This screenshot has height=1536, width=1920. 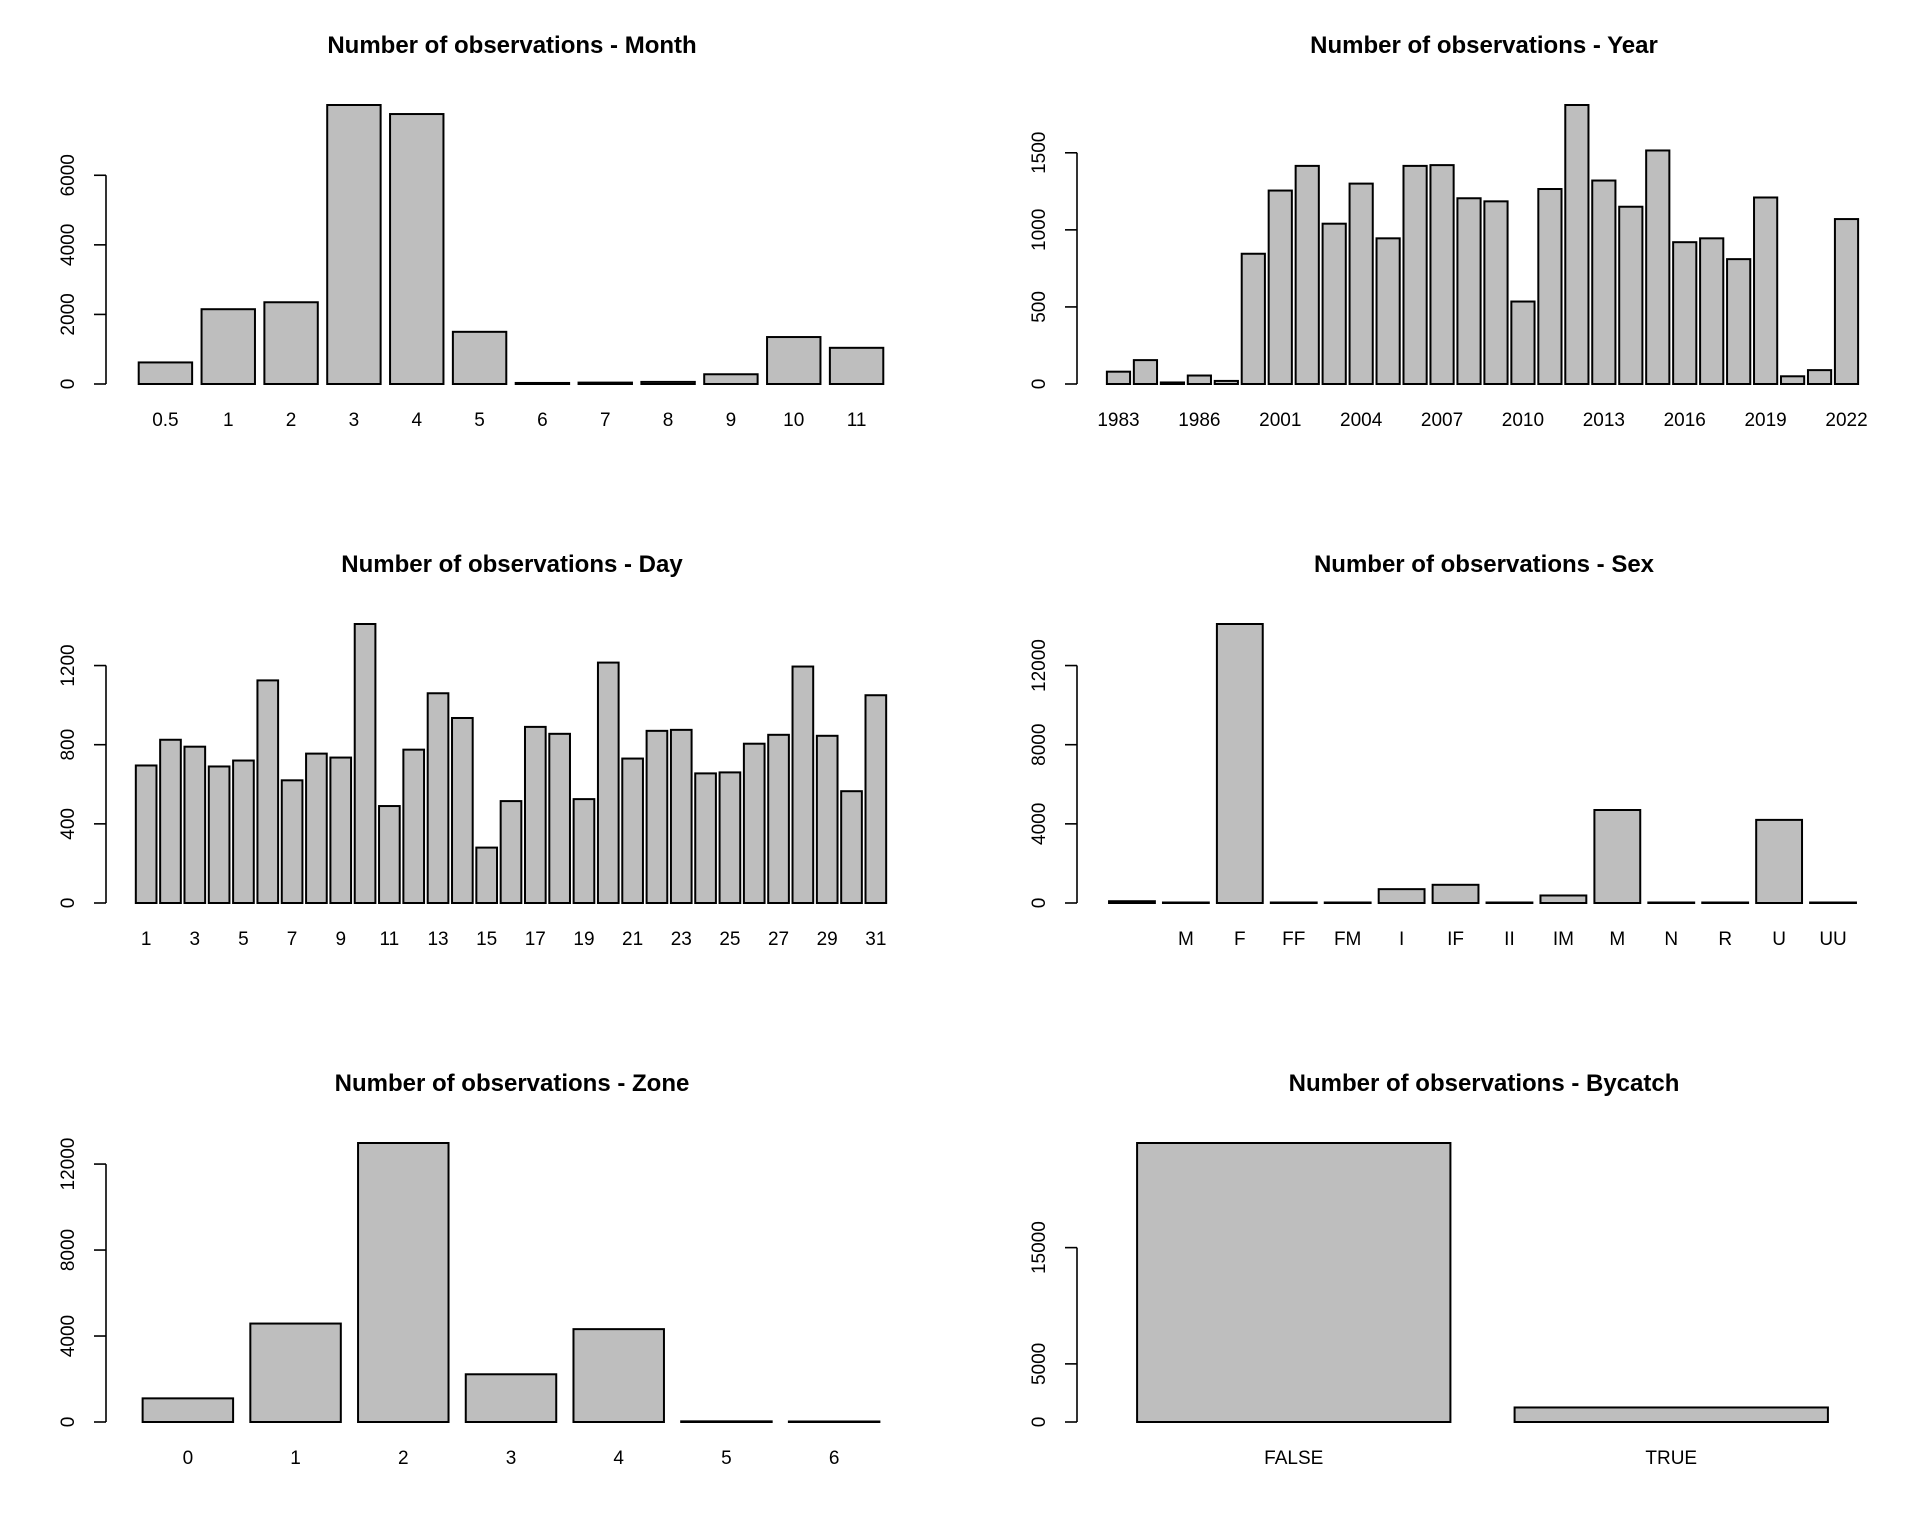 What do you see at coordinates (403, 1458) in the screenshot?
I see `x-tick-label-zone-3: 2` at bounding box center [403, 1458].